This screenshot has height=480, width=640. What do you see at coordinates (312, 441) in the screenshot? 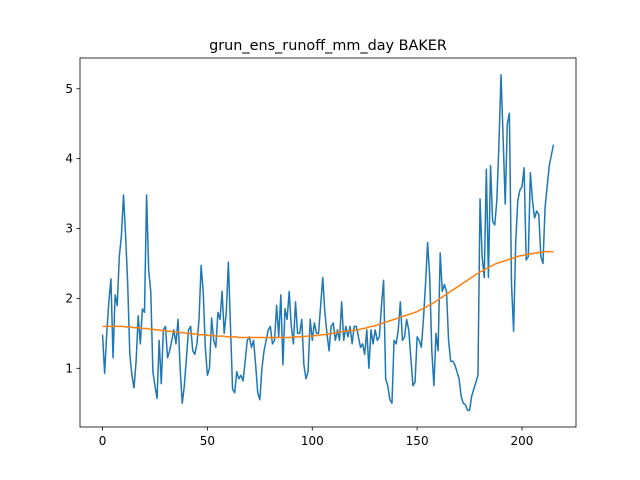
I see `x-tick-label: 100` at bounding box center [312, 441].